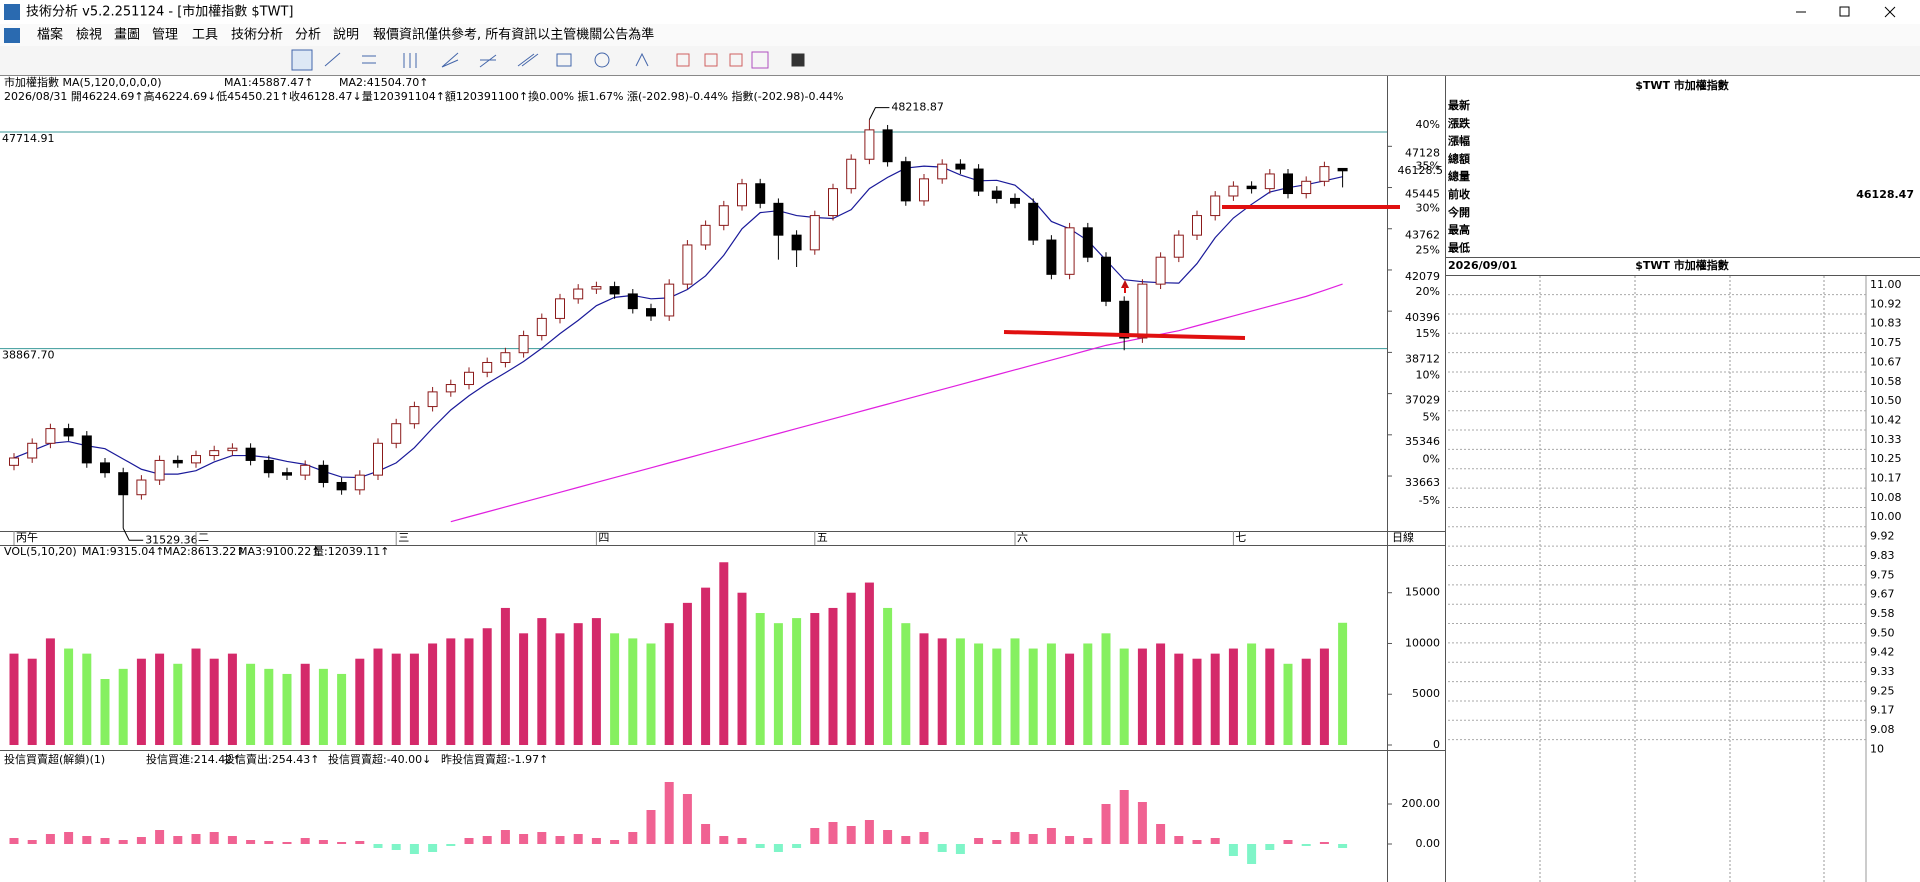 This screenshot has width=1920, height=882. What do you see at coordinates (346, 35) in the screenshot?
I see `menu-item: 說明` at bounding box center [346, 35].